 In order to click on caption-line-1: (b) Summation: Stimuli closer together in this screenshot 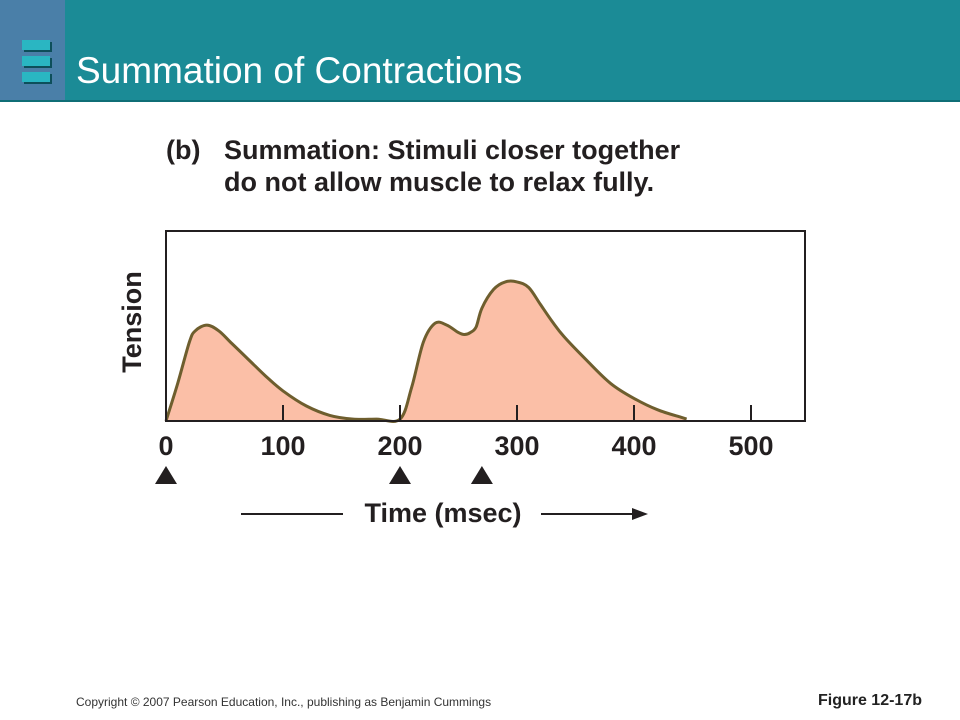, I will do `click(486, 150)`.